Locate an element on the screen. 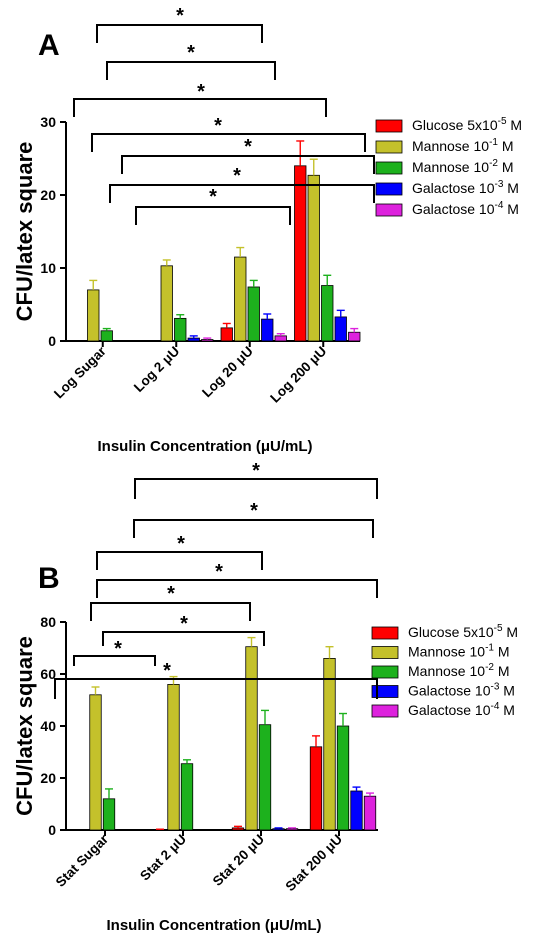 Image resolution: width=550 pixels, height=945 pixels. x-tick-label: Stat 200 μU is located at coordinates (314, 863).